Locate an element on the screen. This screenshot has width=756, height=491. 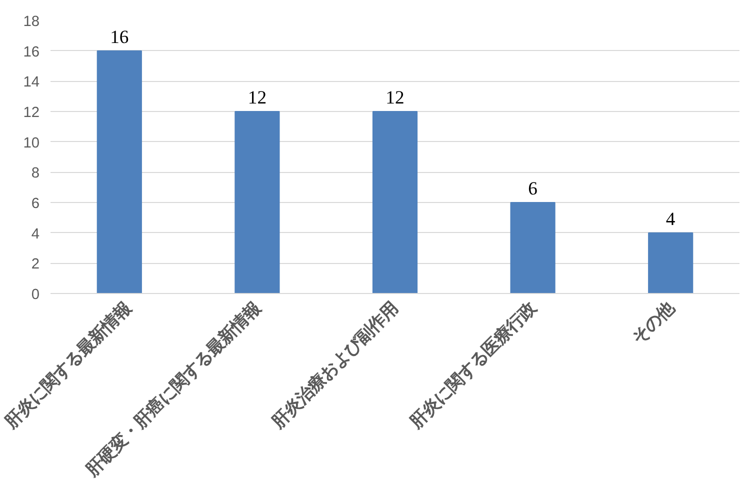
y-tick-label: 10 is located at coordinates (31, 143).